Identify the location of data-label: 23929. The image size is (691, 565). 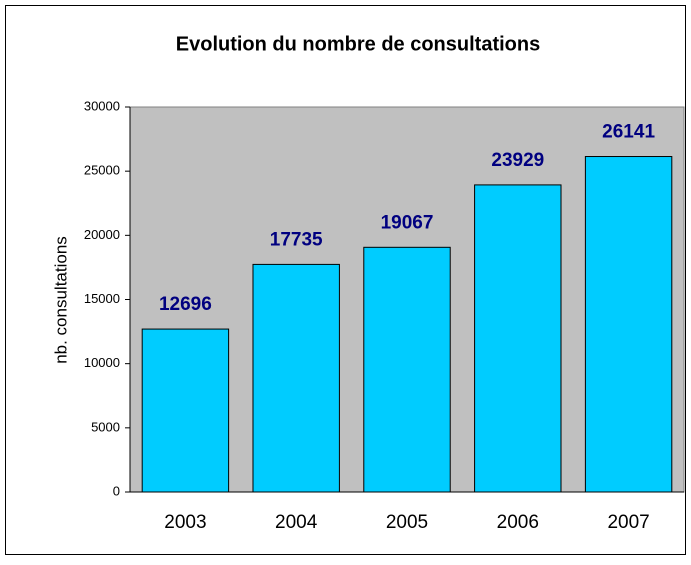
(517, 160).